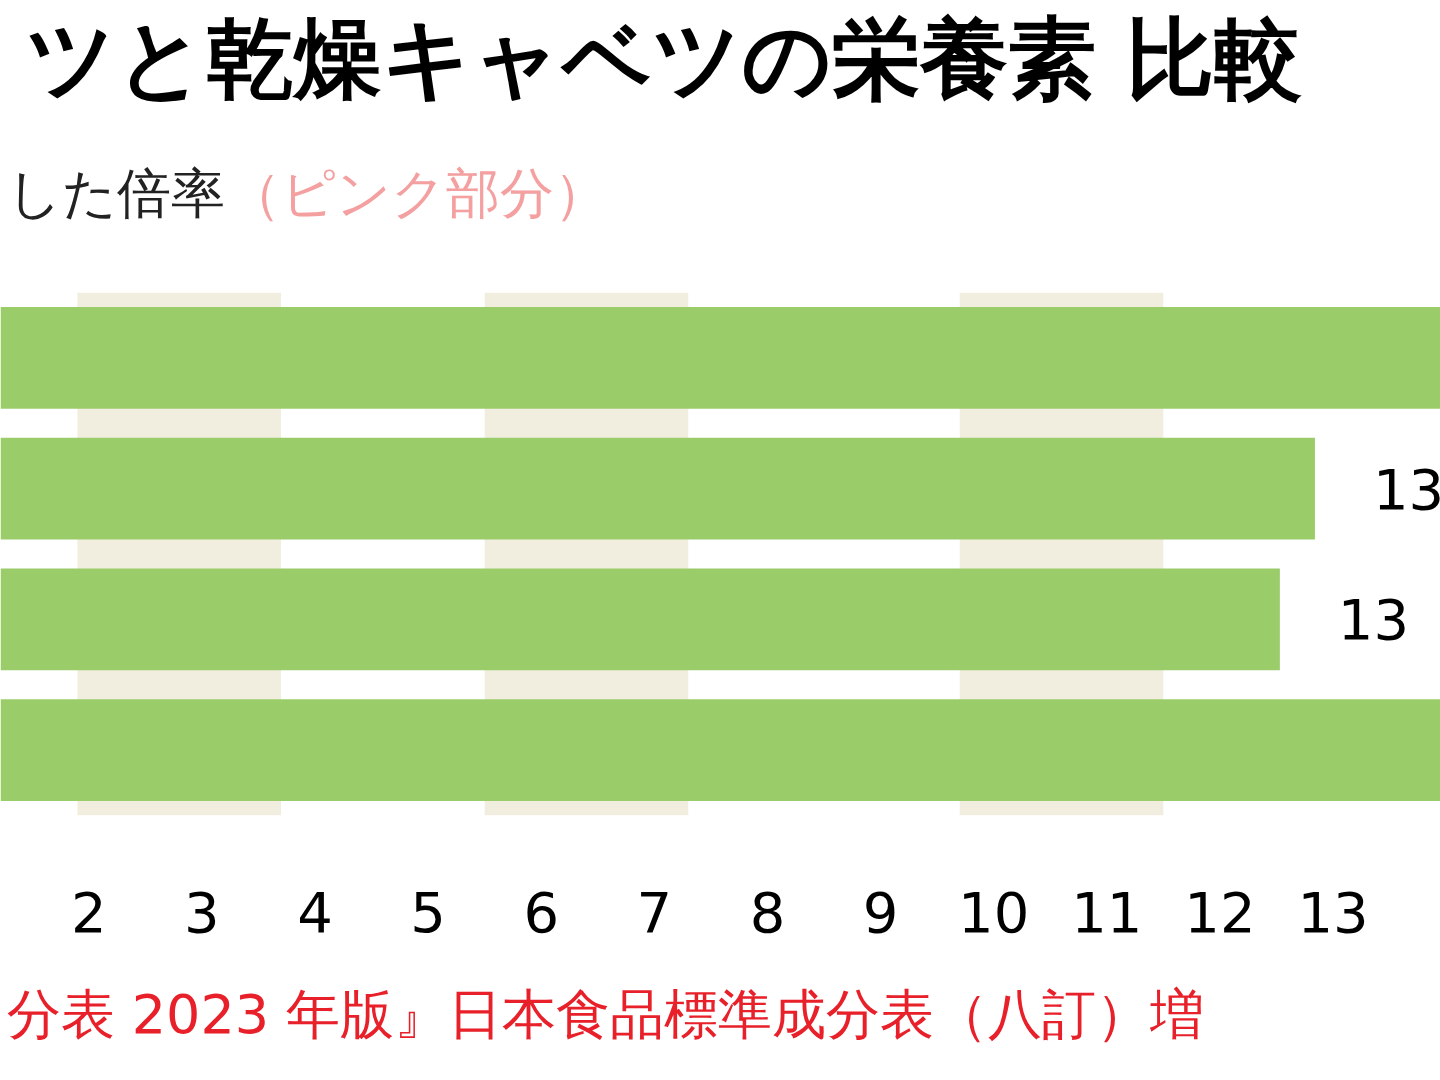 Image resolution: width=1440 pixels, height=1080 pixels. I want to click on x-tick-label: 2, so click(88, 912).